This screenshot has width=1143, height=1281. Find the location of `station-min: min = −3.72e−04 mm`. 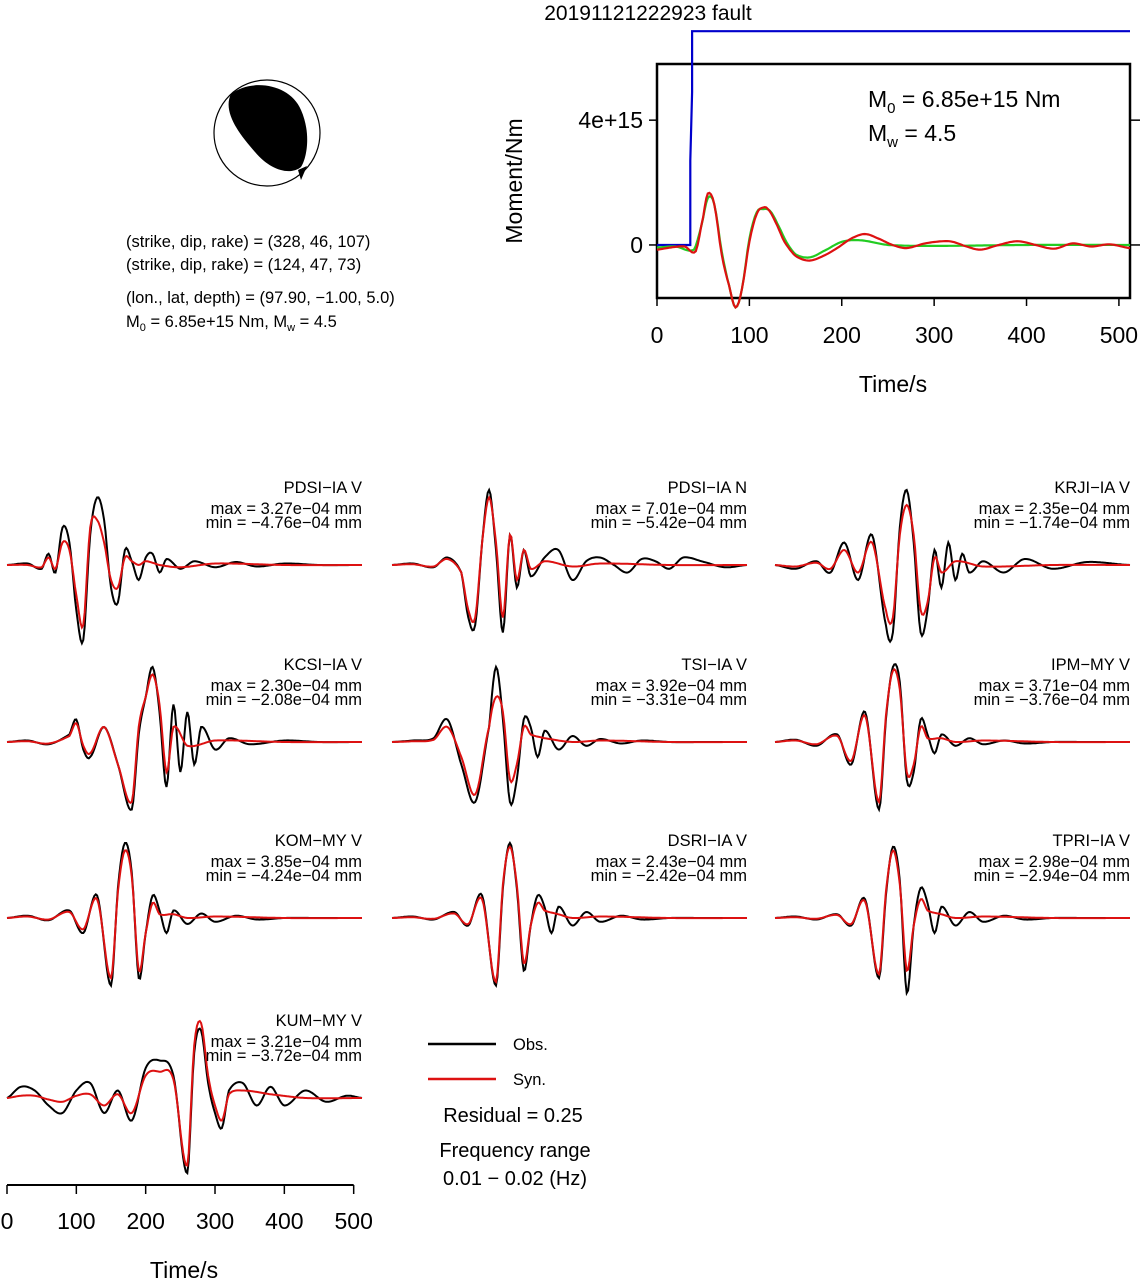

station-min: min = −3.72e−04 mm is located at coordinates (284, 1056).